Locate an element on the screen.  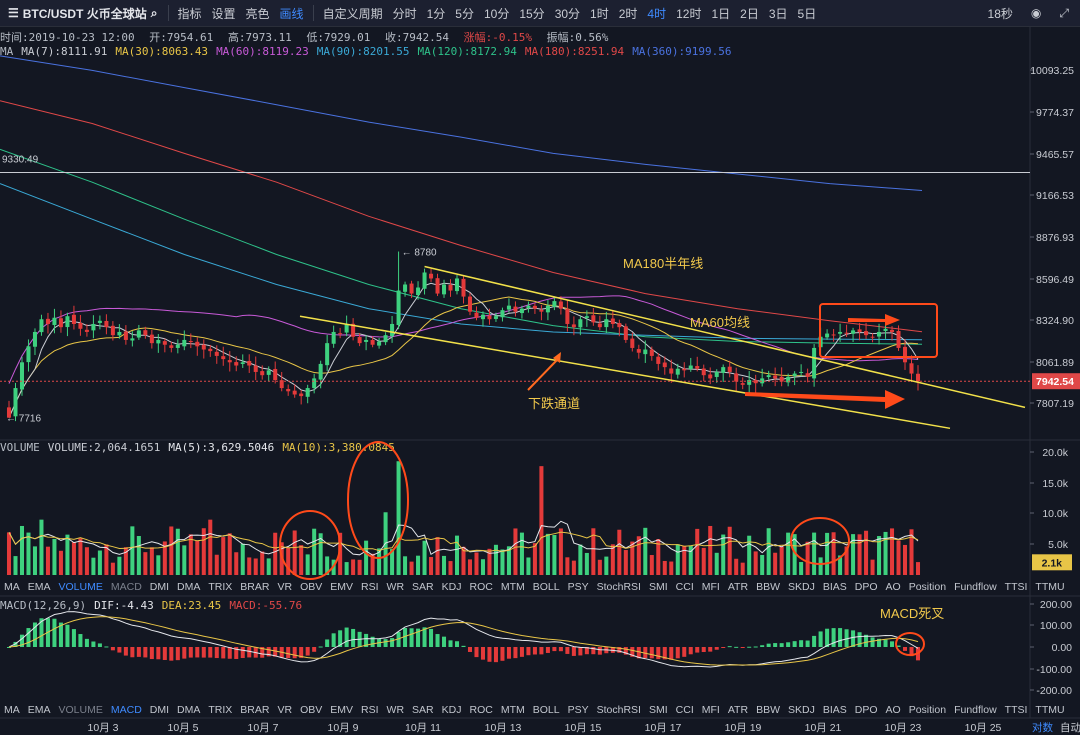
period-button: 1时 is located at coordinates (599, 13).